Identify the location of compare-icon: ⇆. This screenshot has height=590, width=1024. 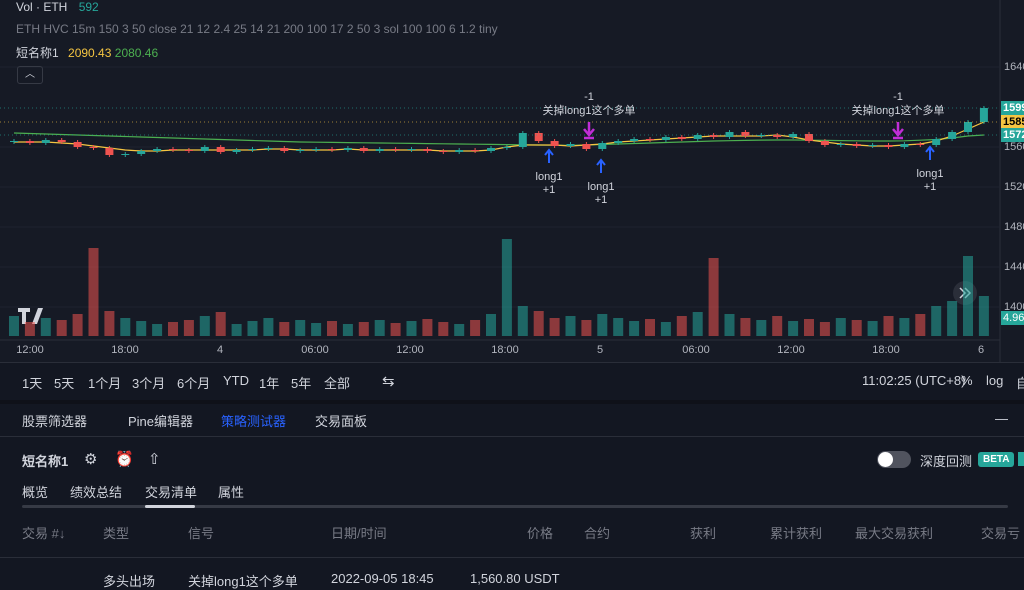
(388, 381).